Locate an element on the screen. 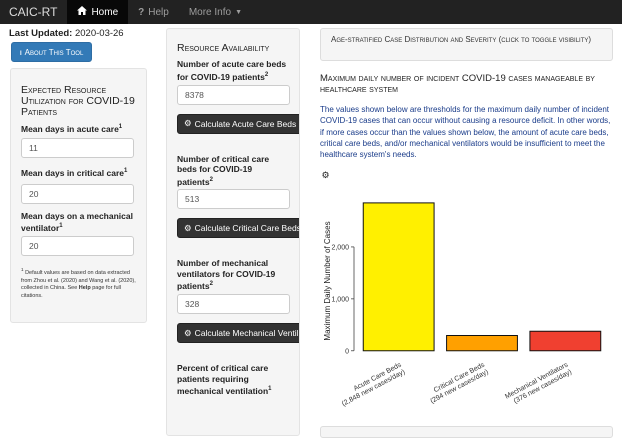 The width and height of the screenshot is (622, 438). critical-beds-input: 513 is located at coordinates (233, 199).